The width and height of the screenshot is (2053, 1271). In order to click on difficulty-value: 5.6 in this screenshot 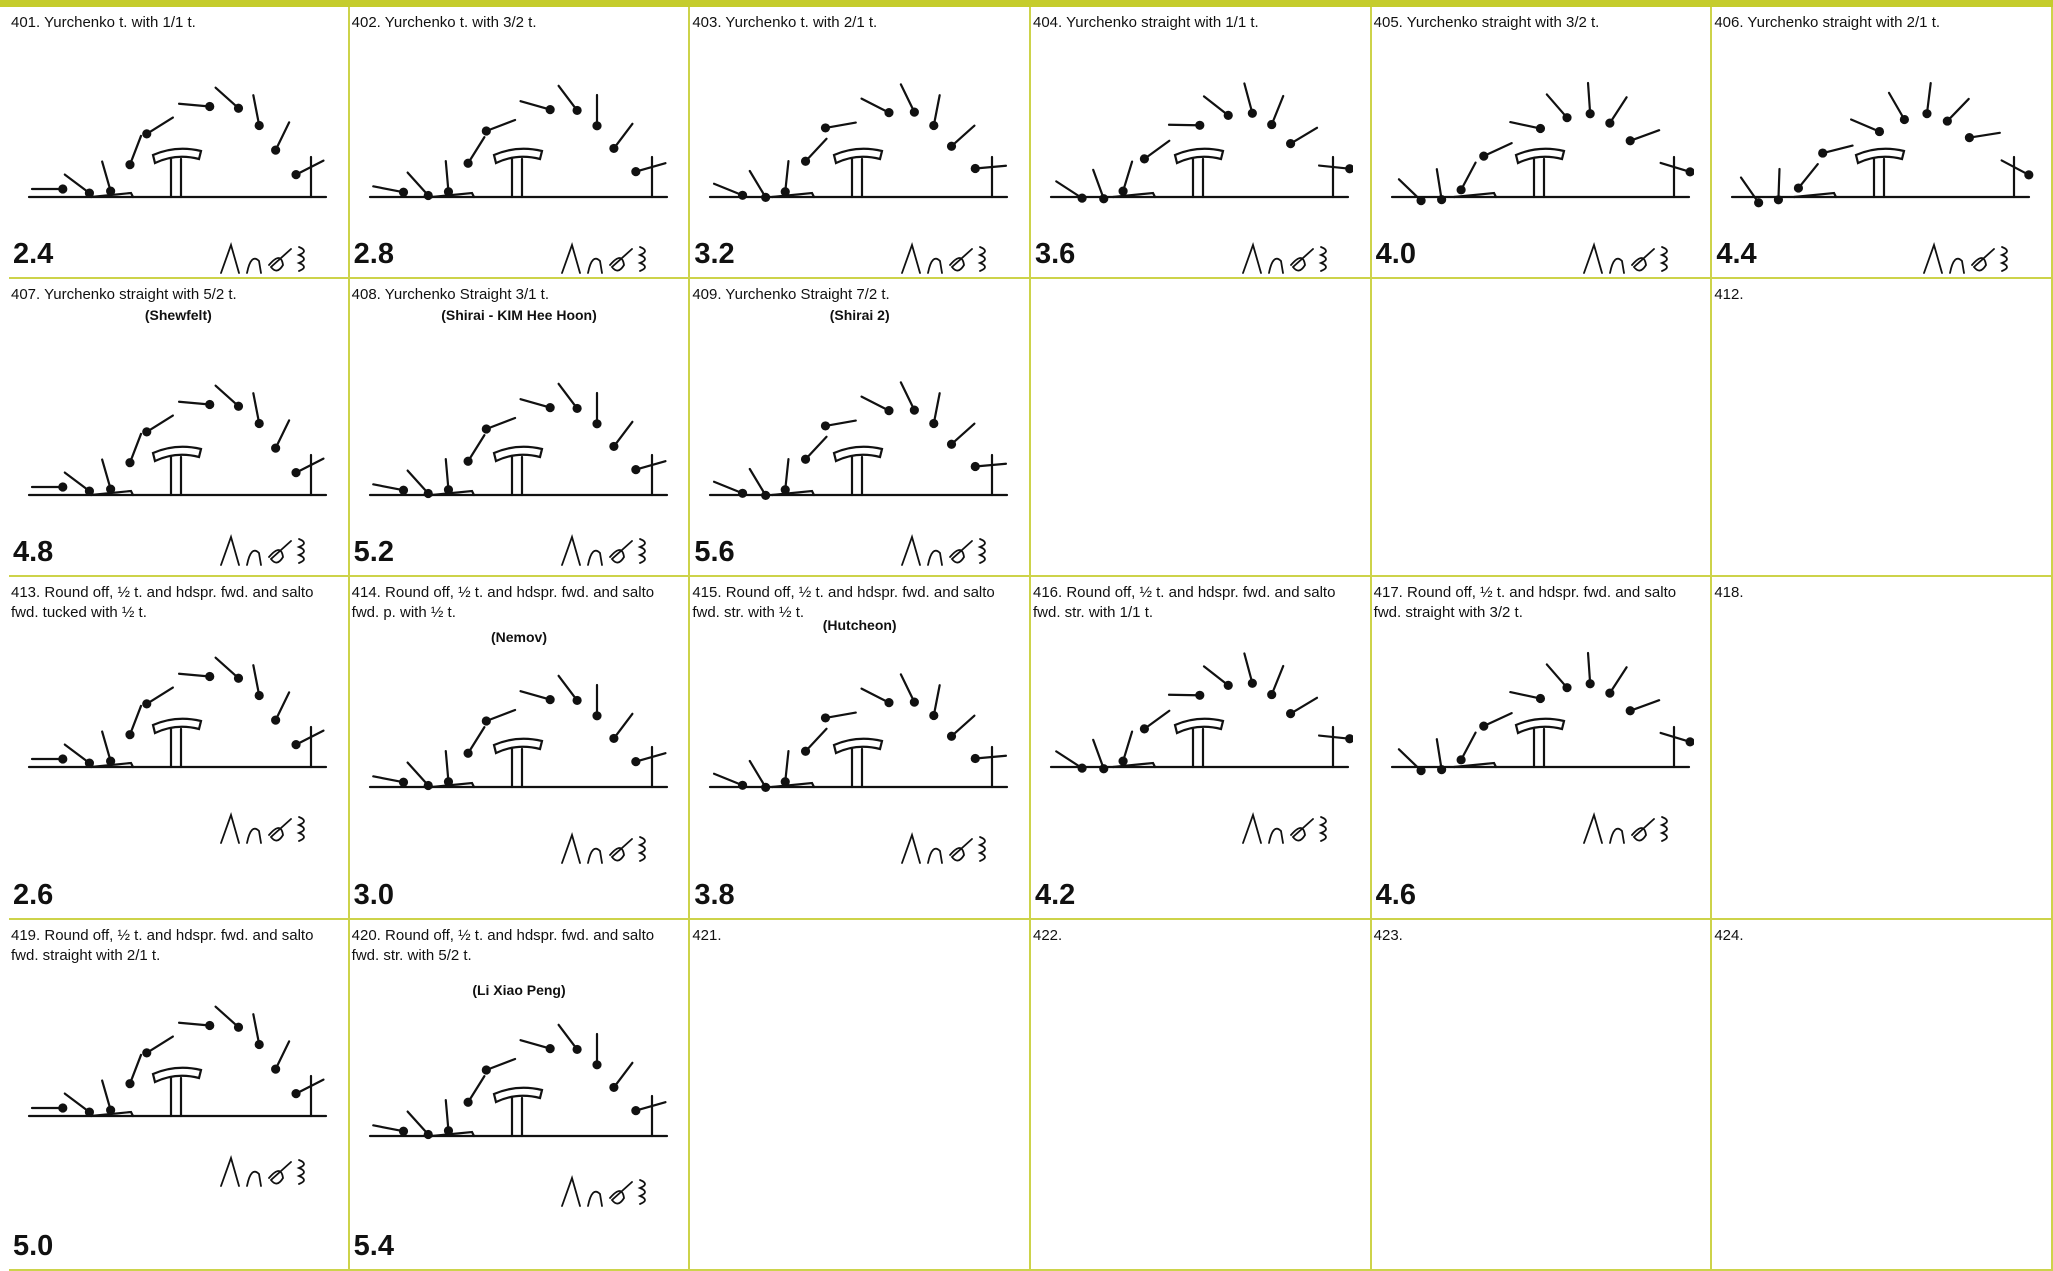, I will do `click(714, 552)`.